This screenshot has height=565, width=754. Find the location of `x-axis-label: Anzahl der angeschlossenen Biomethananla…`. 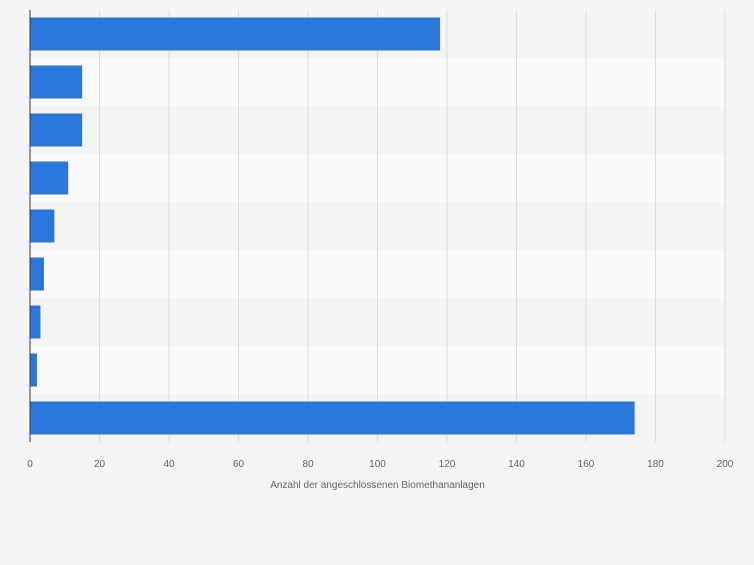

x-axis-label: Anzahl der angeschlossenen Biomethananla… is located at coordinates (377, 485).